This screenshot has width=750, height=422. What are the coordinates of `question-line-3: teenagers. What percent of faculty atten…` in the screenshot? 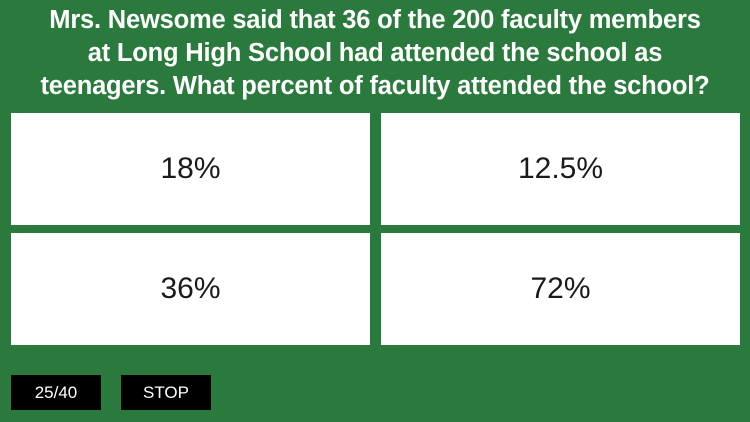 It's located at (375, 86).